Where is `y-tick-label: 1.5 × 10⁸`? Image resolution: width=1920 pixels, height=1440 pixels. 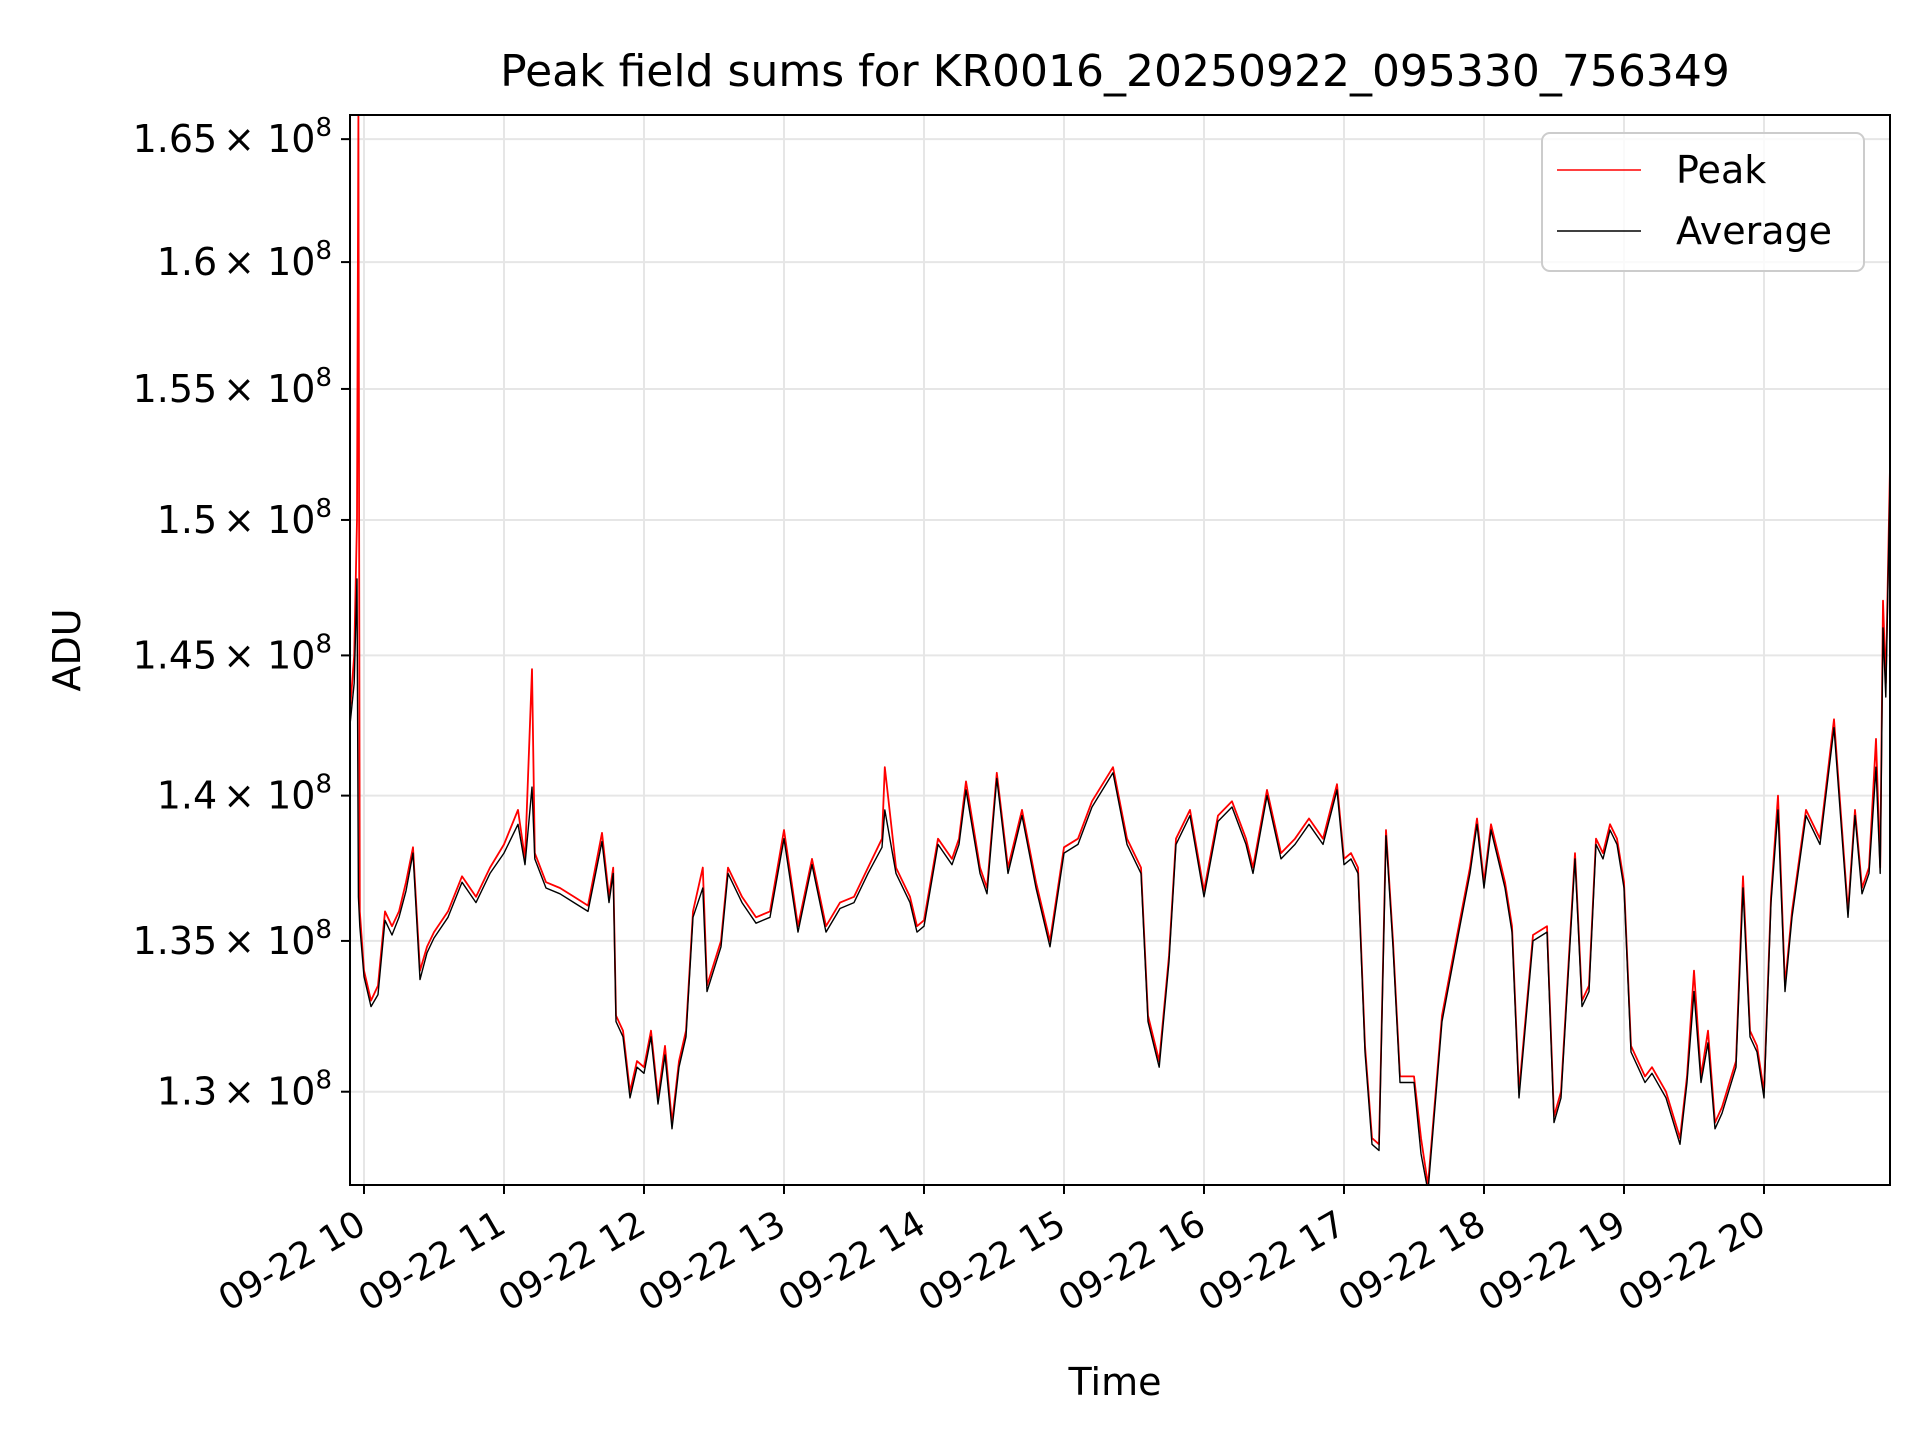 y-tick-label: 1.5 × 10⁸ is located at coordinates (244, 518).